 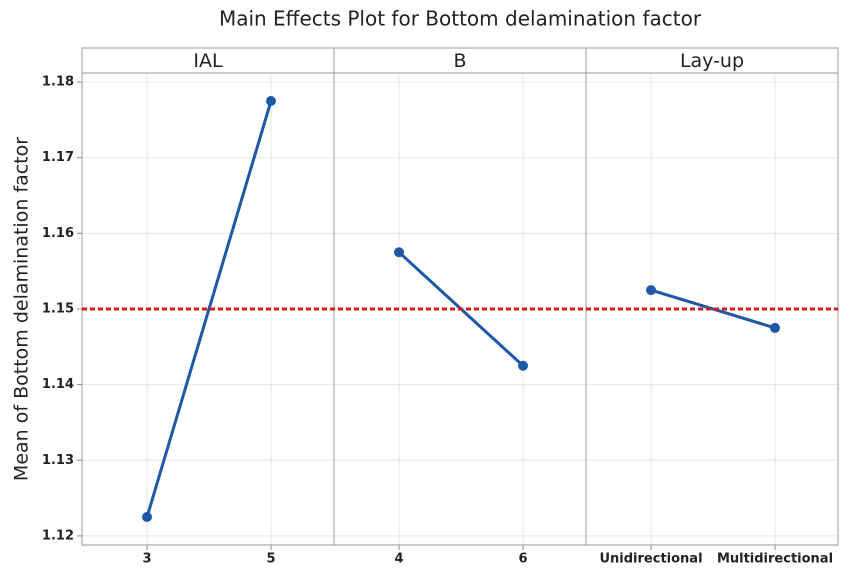 I want to click on strip-label: Lay-up, so click(x=712, y=61).